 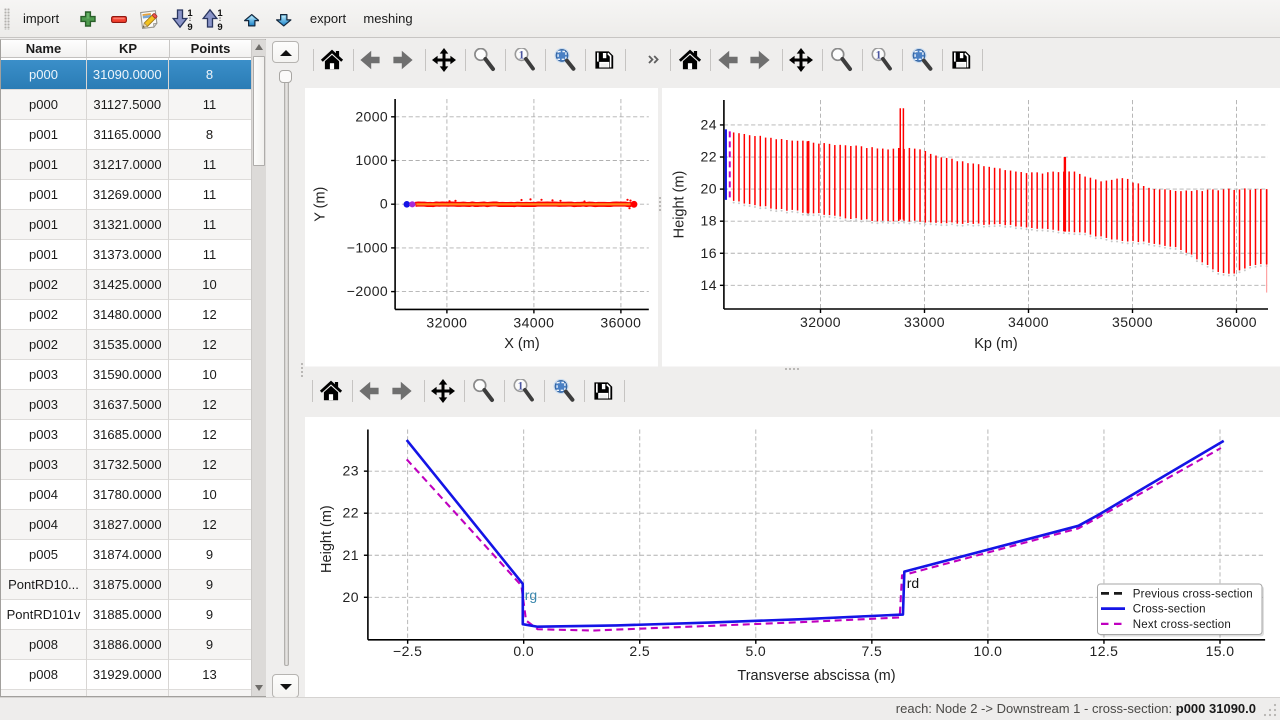 I want to click on svg-text: 16, so click(x=708, y=253).